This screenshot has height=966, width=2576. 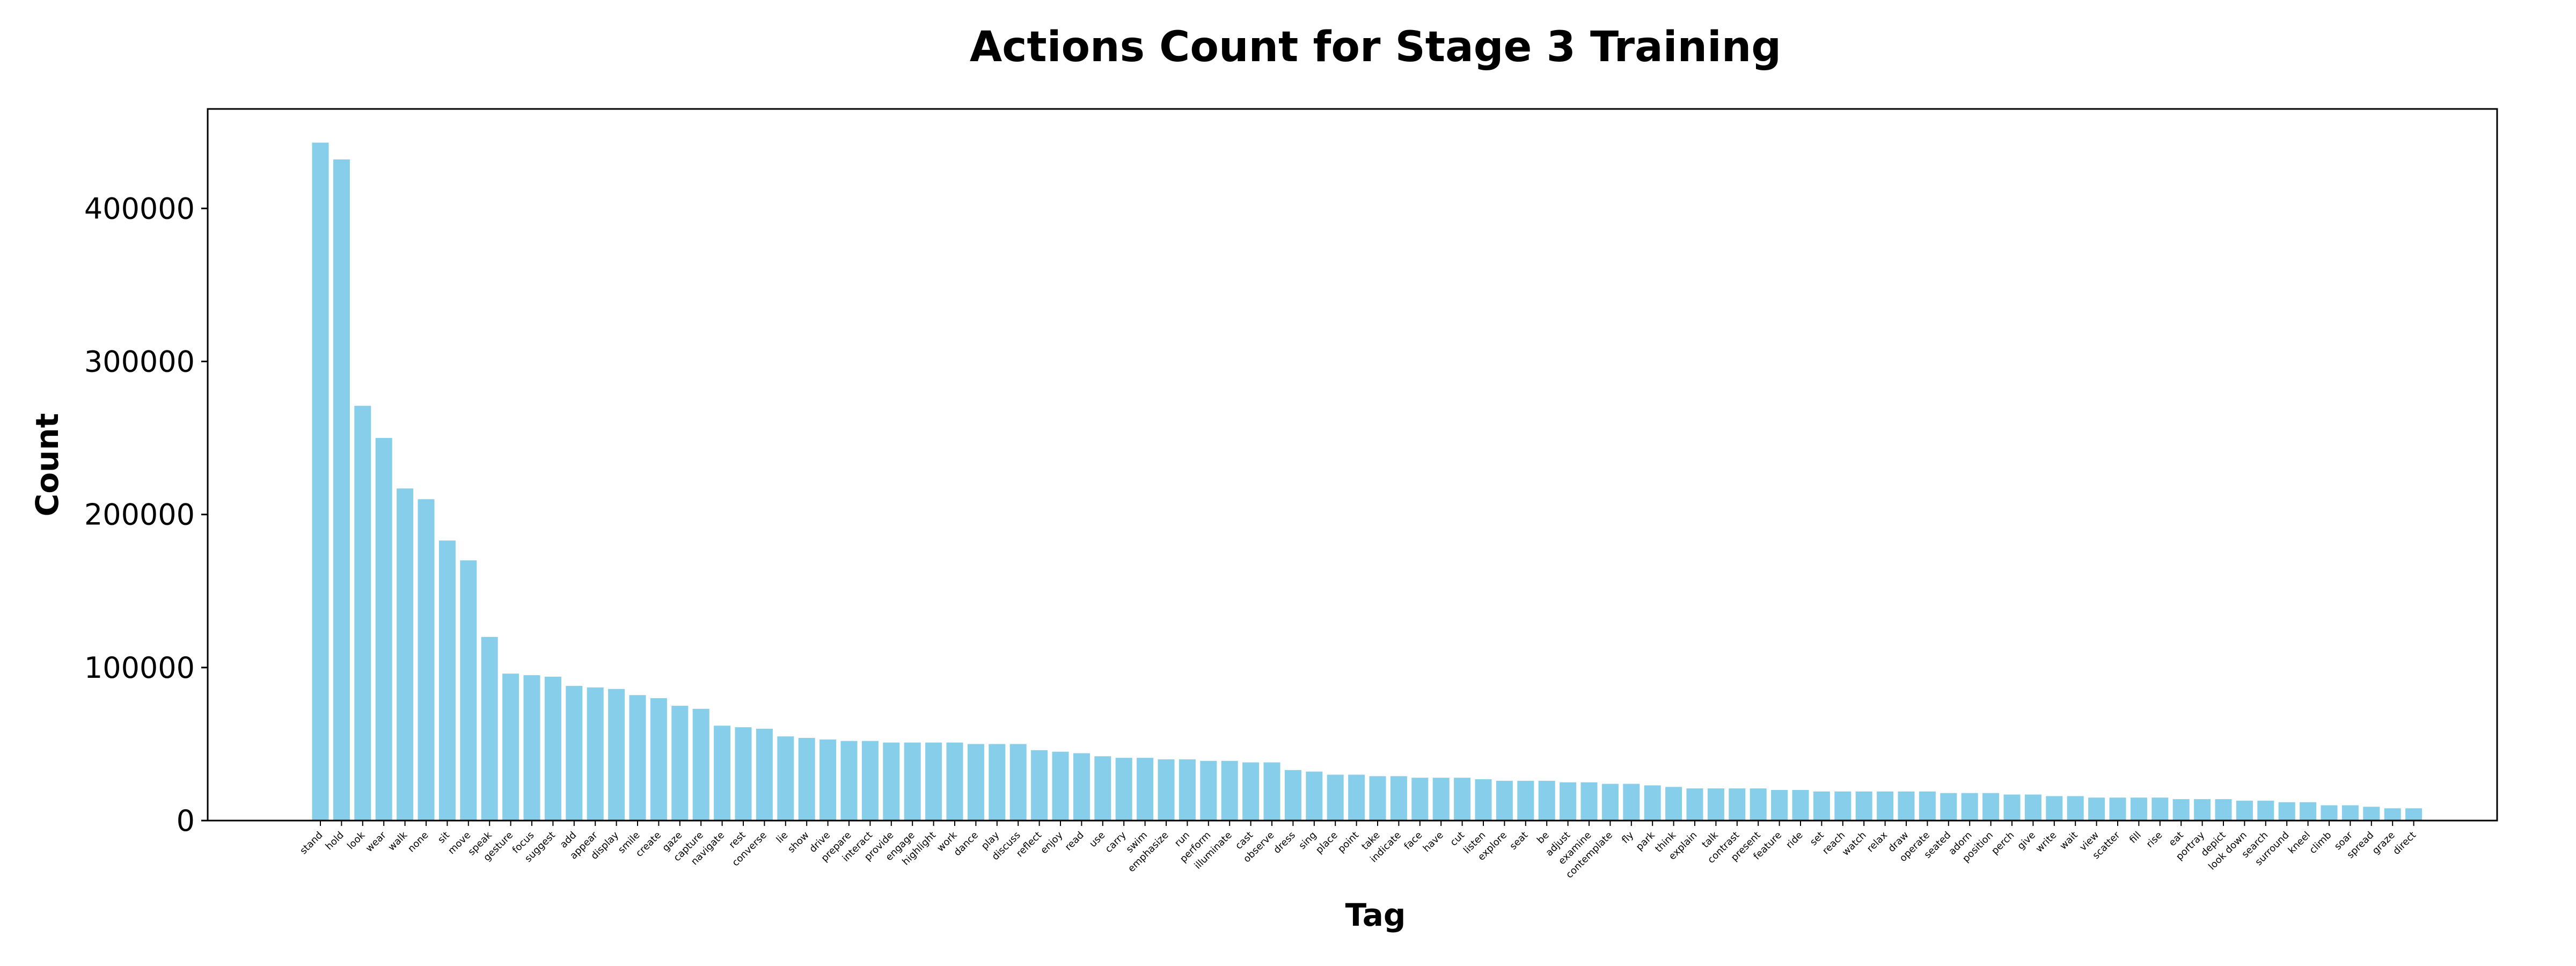 What do you see at coordinates (1229, 790) in the screenshot?
I see `bar-illuminate` at bounding box center [1229, 790].